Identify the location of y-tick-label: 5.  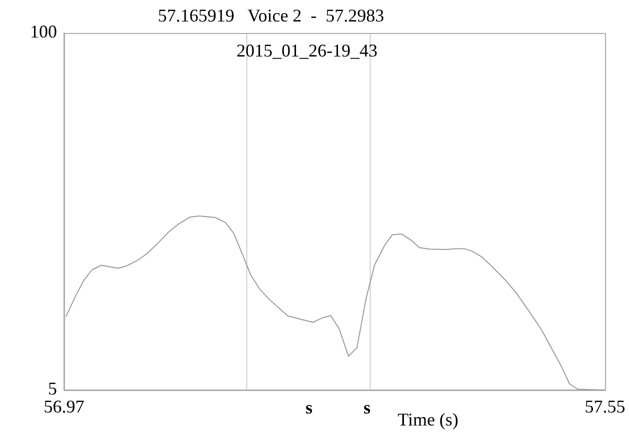
(52, 388).